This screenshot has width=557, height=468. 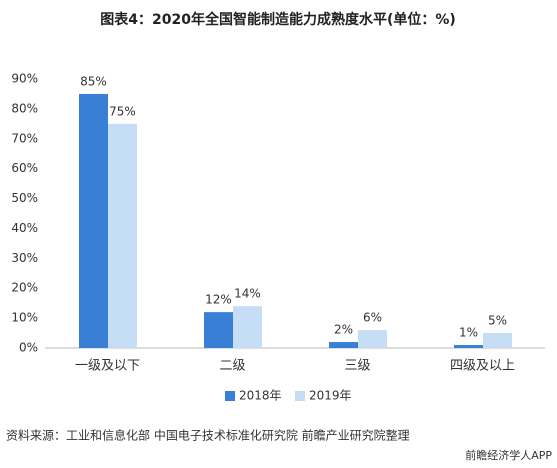 What do you see at coordinates (24, 168) in the screenshot?
I see `y-tick-label: 60%` at bounding box center [24, 168].